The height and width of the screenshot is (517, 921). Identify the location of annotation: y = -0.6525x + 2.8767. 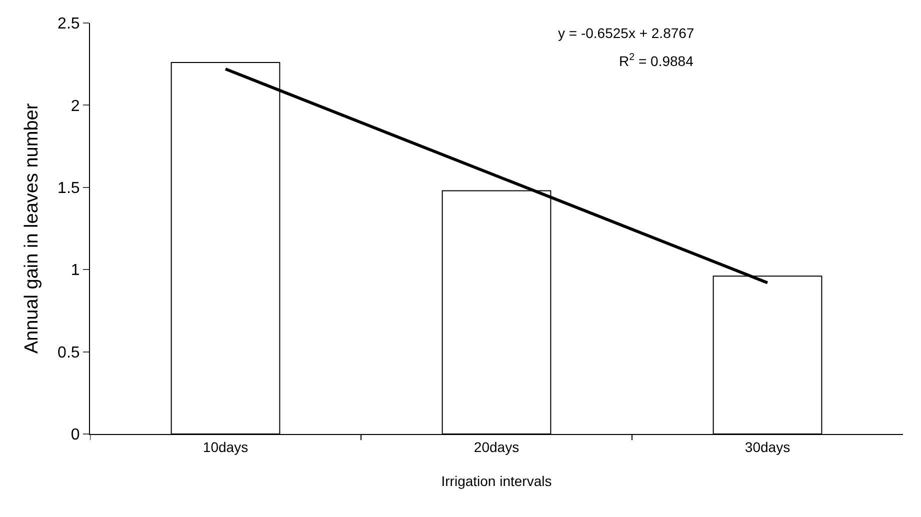
(626, 33).